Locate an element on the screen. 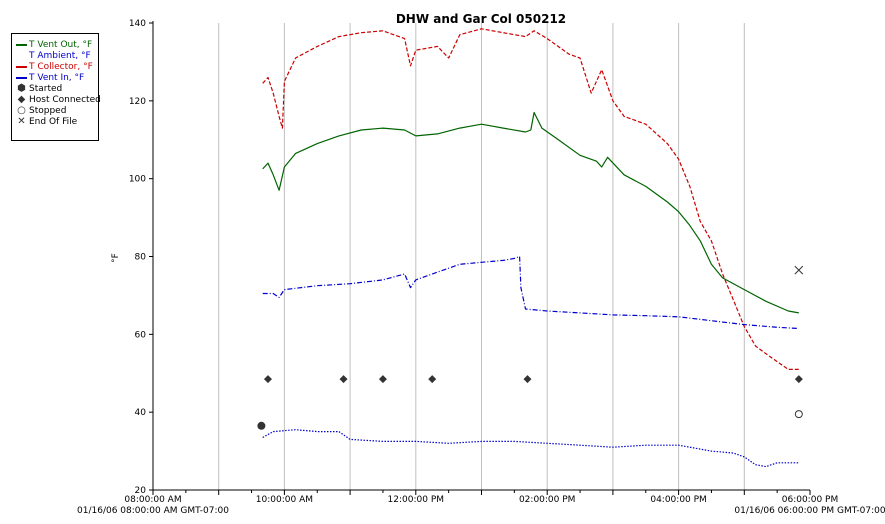 Image resolution: width=885 pixels, height=524 pixels. x-tick-label: 10:00:00 AM is located at coordinates (284, 500).